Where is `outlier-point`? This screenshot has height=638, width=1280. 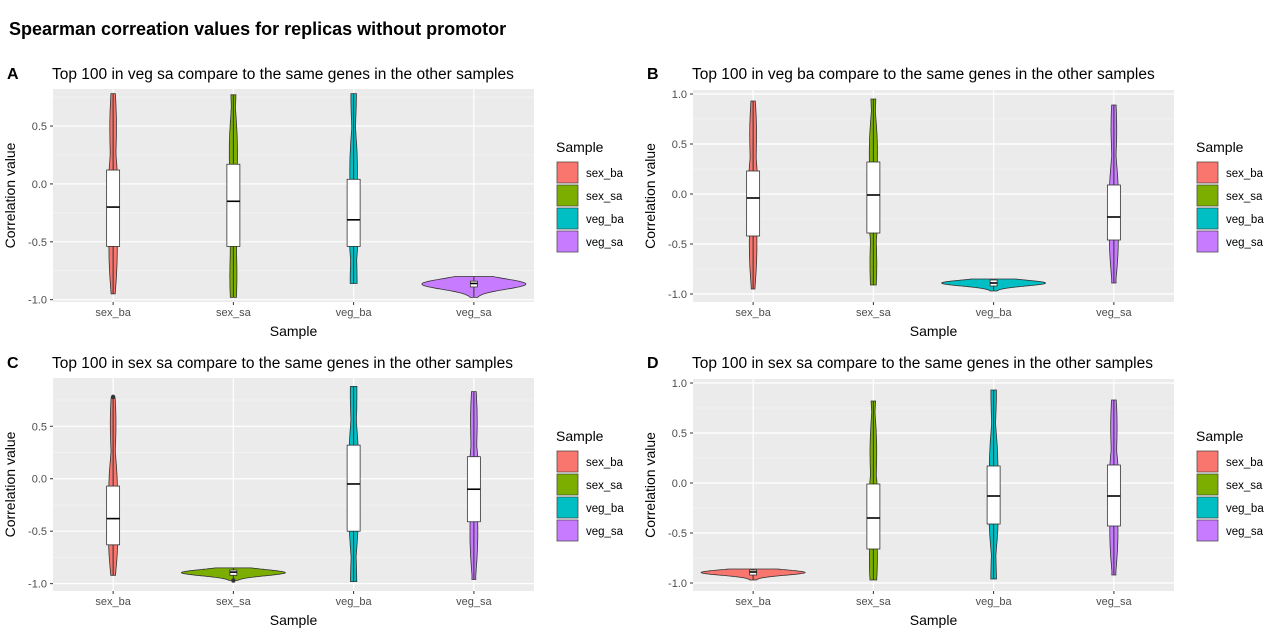 outlier-point is located at coordinates (233, 580).